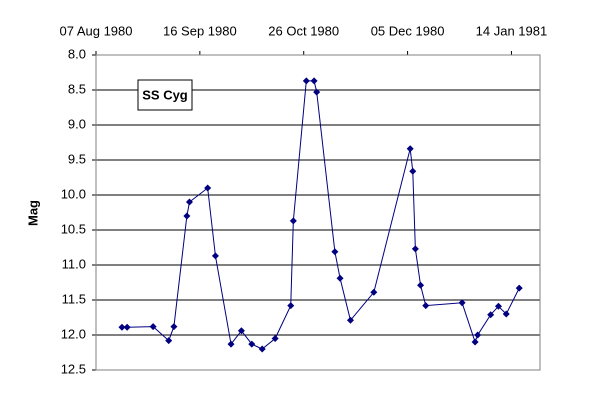  I want to click on y-tick-label: 11.5, so click(74, 298).